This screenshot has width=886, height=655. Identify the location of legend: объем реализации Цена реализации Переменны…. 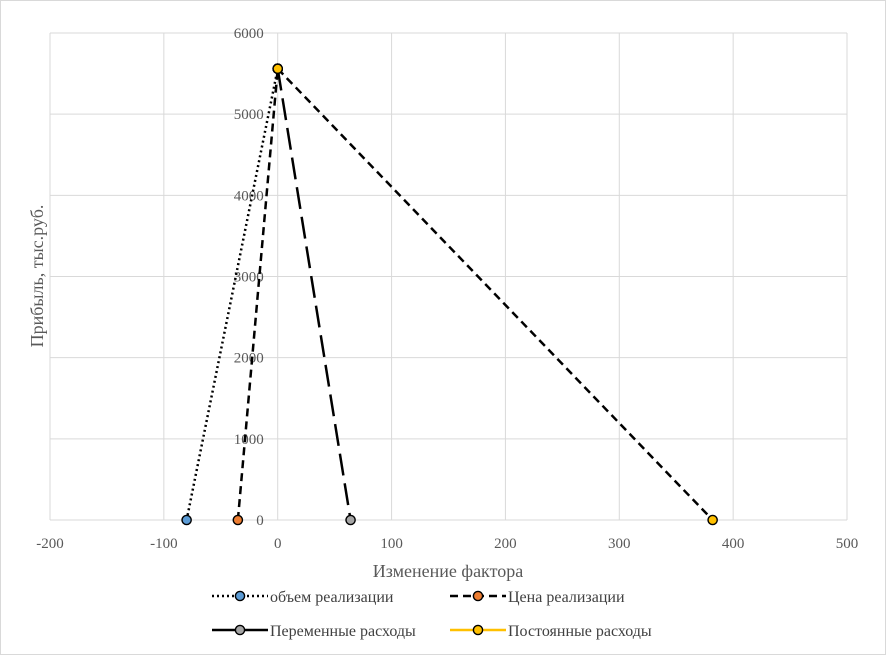
(432, 614).